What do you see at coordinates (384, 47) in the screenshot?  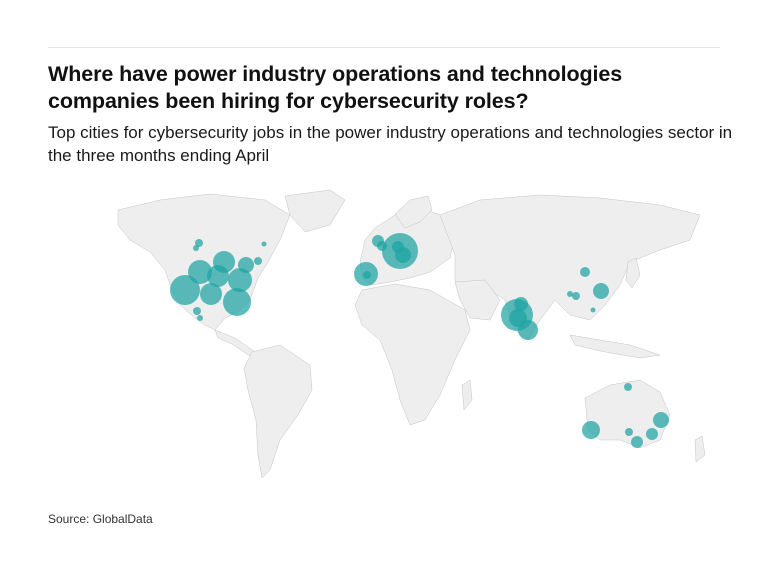 I see `top-divider` at bounding box center [384, 47].